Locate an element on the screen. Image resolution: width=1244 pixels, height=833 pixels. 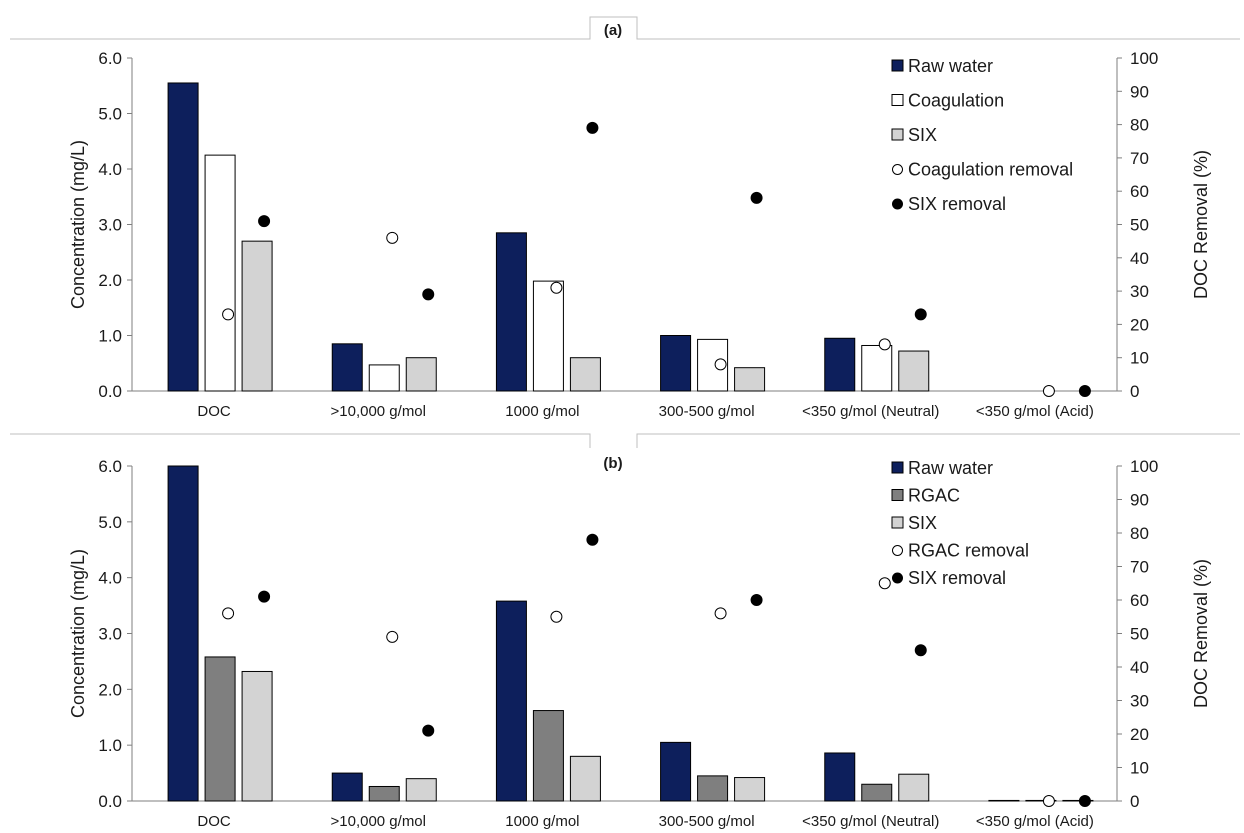
legend-swatch is located at coordinates (897, 495).